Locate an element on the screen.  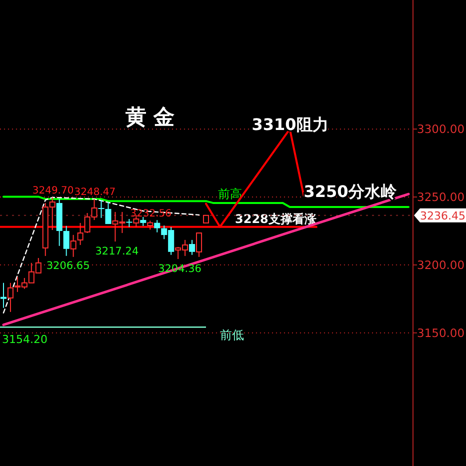
annotation: 3232.56 is located at coordinates (151, 214).